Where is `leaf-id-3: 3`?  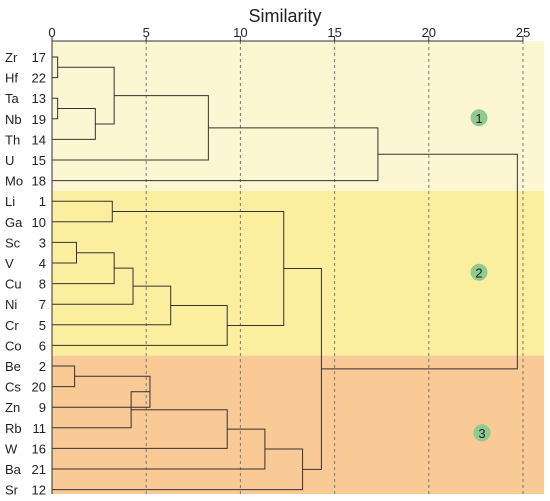 leaf-id-3: 3 is located at coordinates (42, 242).